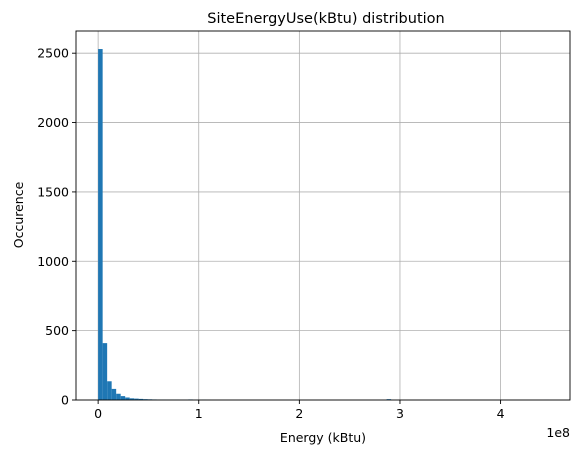 Image resolution: width=580 pixels, height=453 pixels. What do you see at coordinates (325, 19) in the screenshot?
I see `chart-title: SiteEnergyUse(kBtu) distribution` at bounding box center [325, 19].